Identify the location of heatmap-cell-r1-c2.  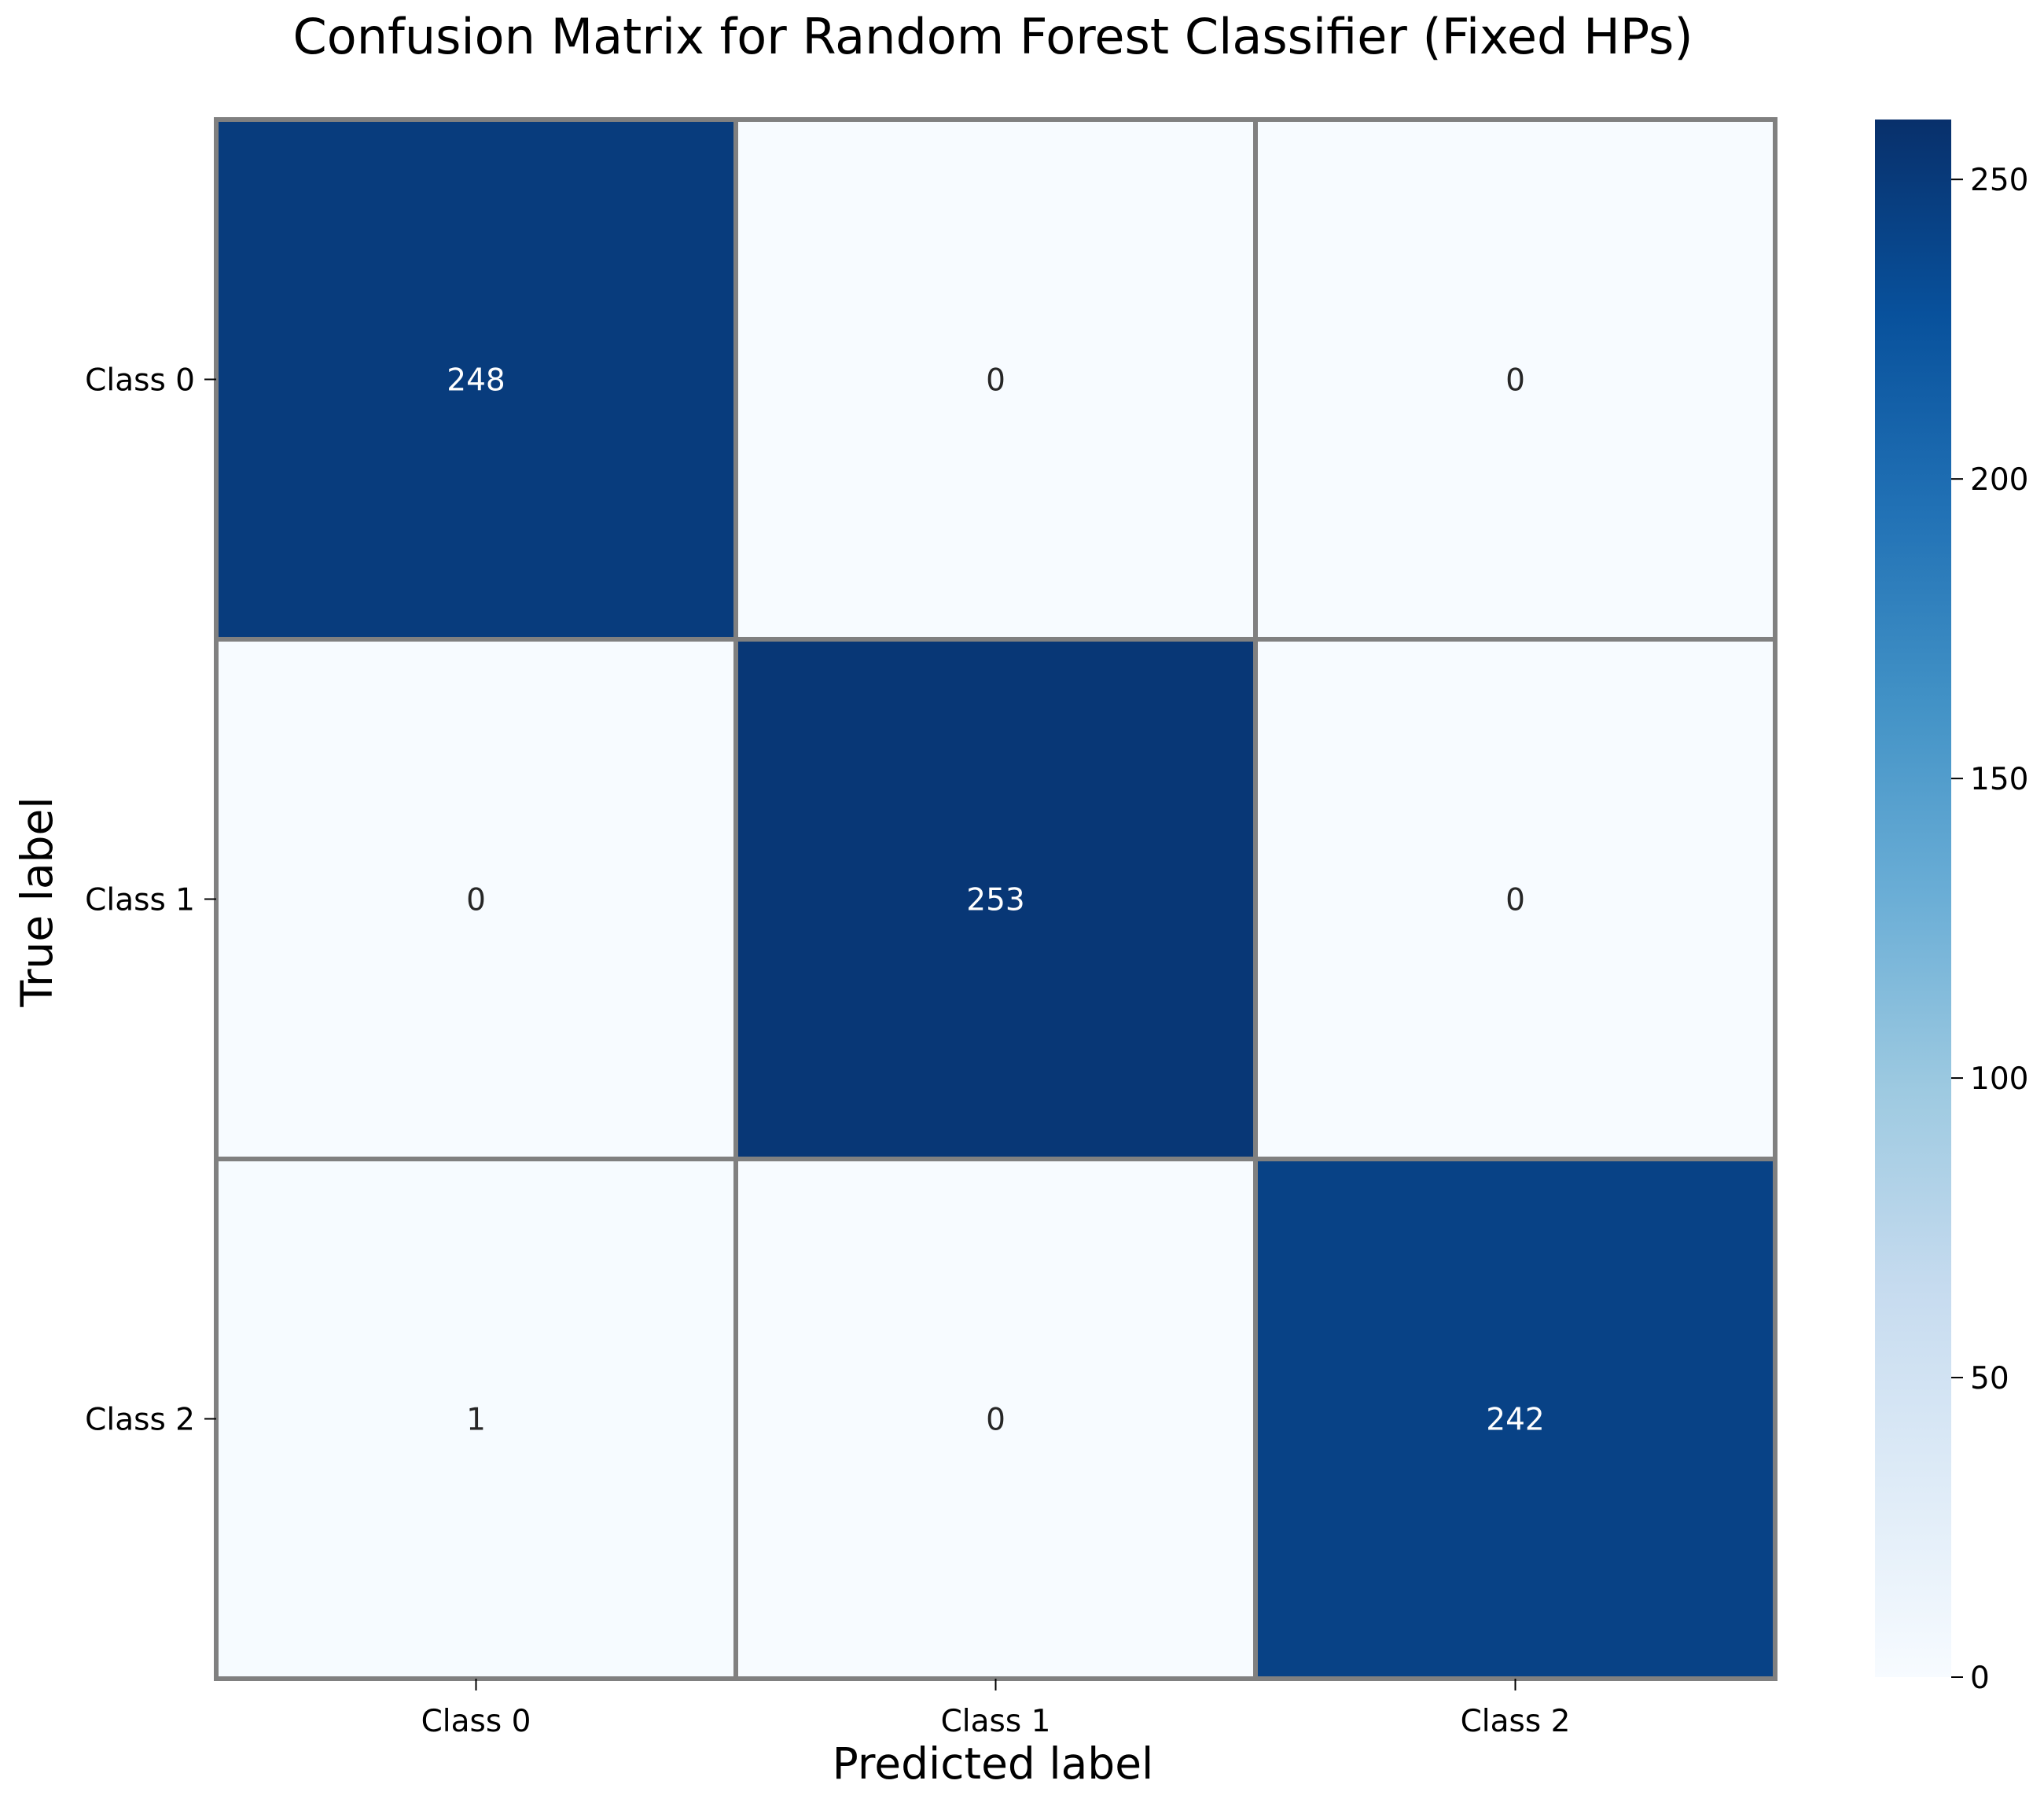
(1515, 899).